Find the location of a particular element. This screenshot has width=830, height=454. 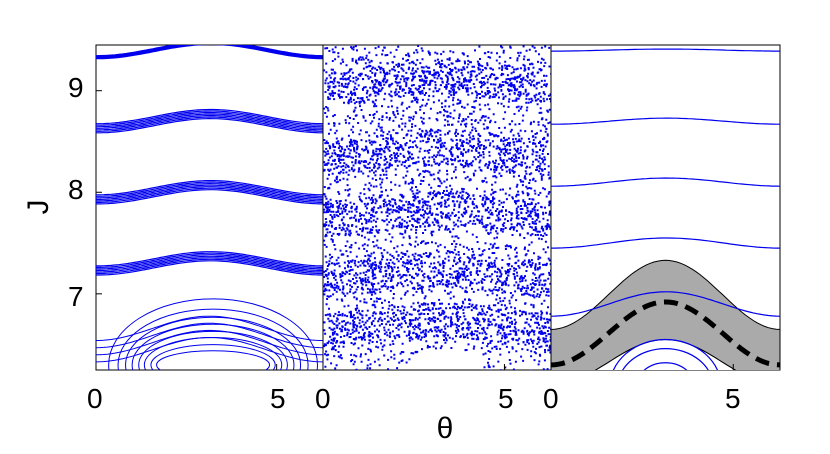

separatrix-dashed is located at coordinates (665, 333).